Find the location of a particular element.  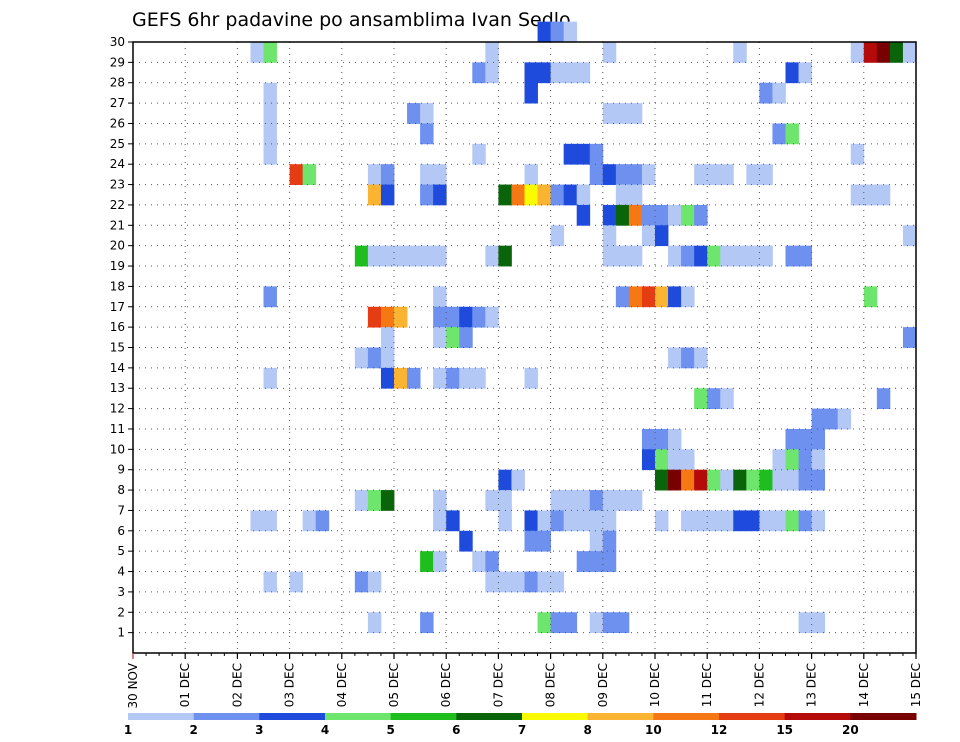

colorbar-label: 15 is located at coordinates (784, 730).